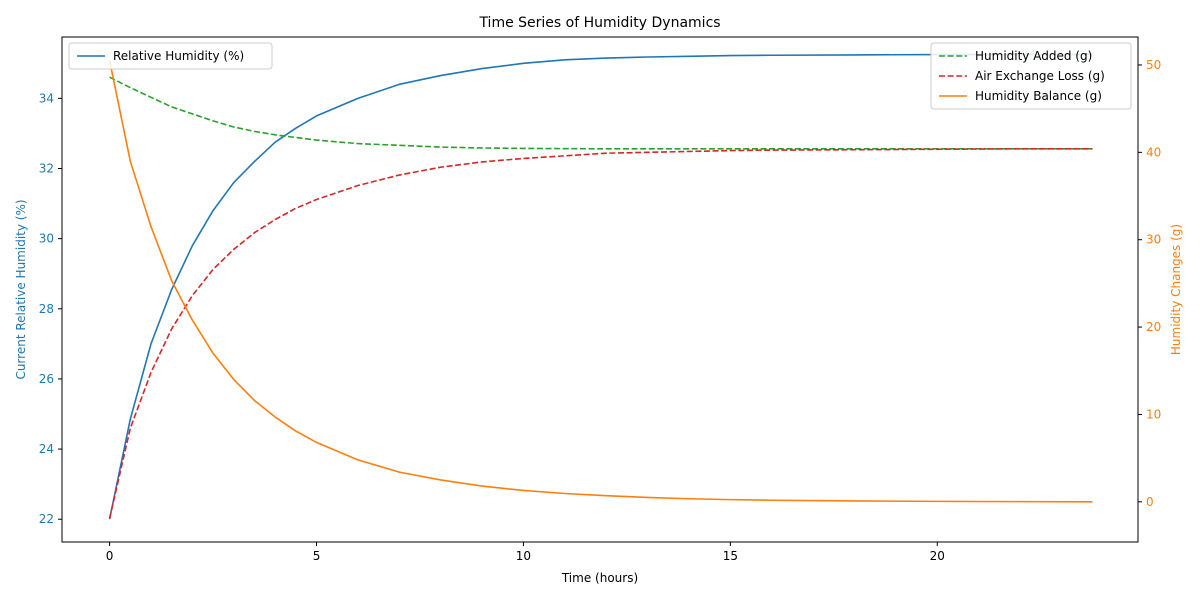  Describe the element at coordinates (599, 578) in the screenshot. I see `x-axis-label: Time (hours)` at that location.